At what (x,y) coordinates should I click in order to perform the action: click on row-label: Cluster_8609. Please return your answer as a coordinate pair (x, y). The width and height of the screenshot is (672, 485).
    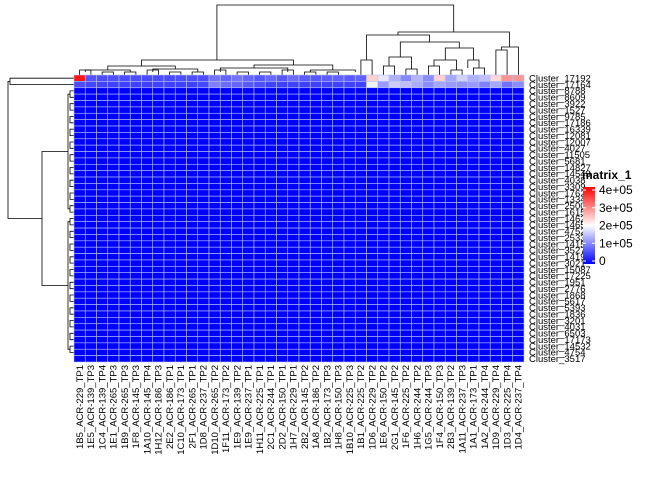
    Looking at the image, I should click on (557, 98).